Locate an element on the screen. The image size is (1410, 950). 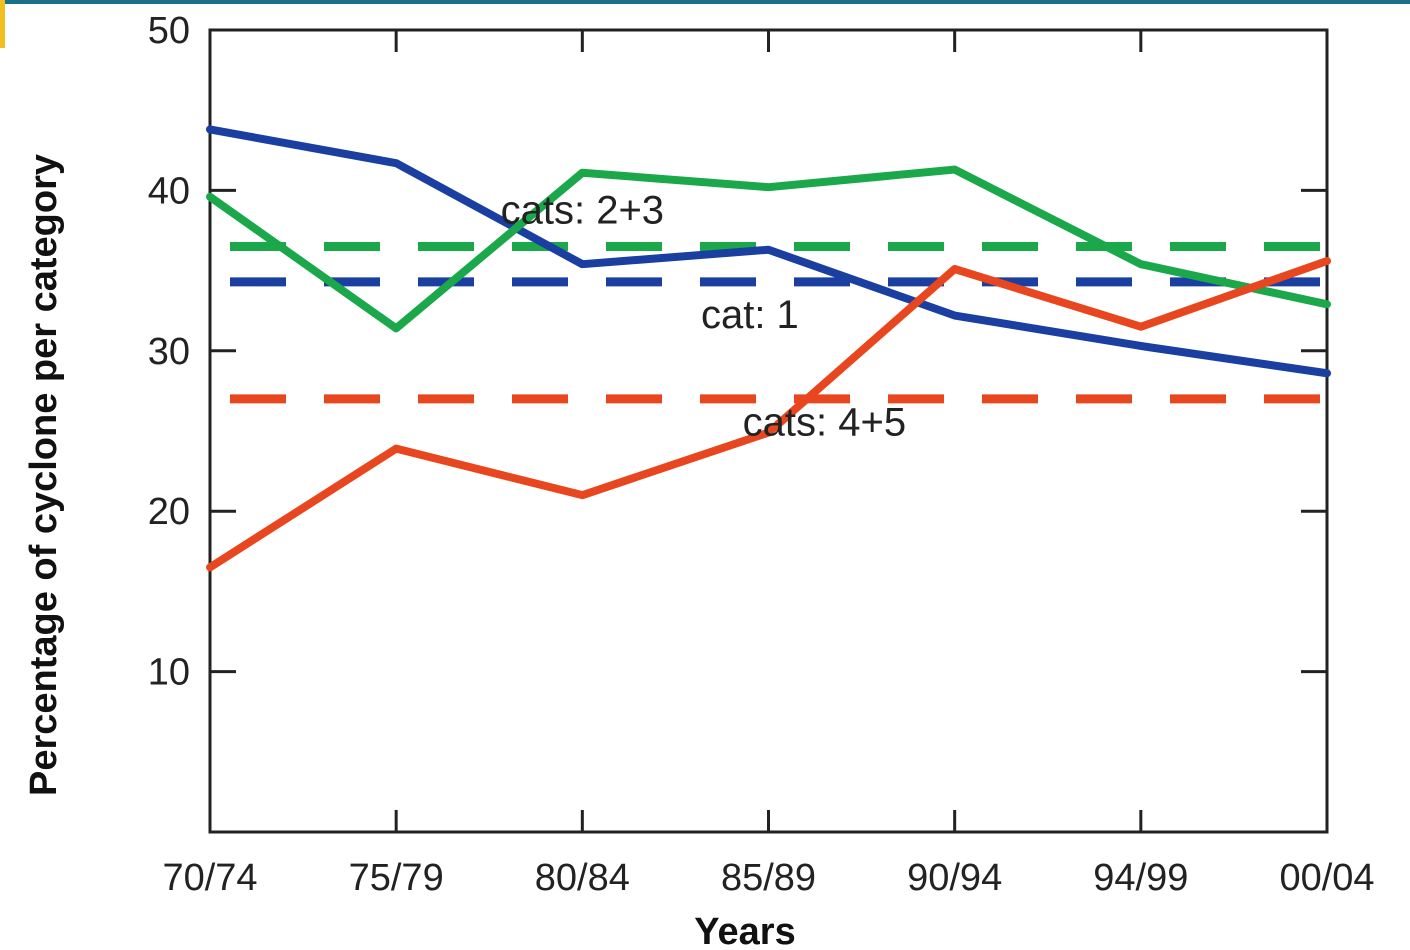
series-annotation: cat: 1 is located at coordinates (750, 315).